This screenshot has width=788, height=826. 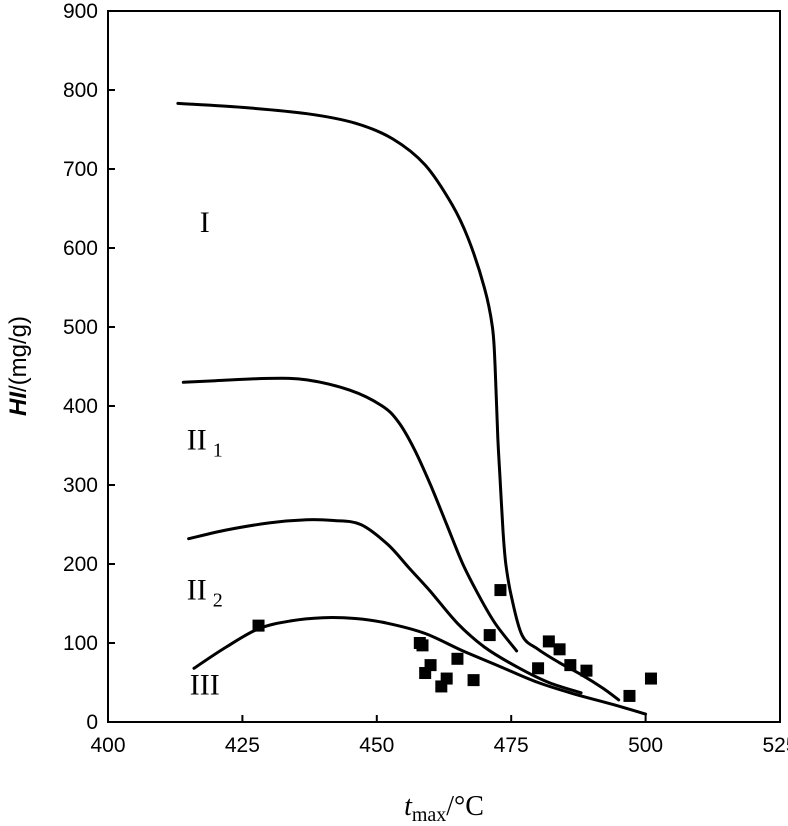 I want to click on data-points, so click(x=454, y=643).